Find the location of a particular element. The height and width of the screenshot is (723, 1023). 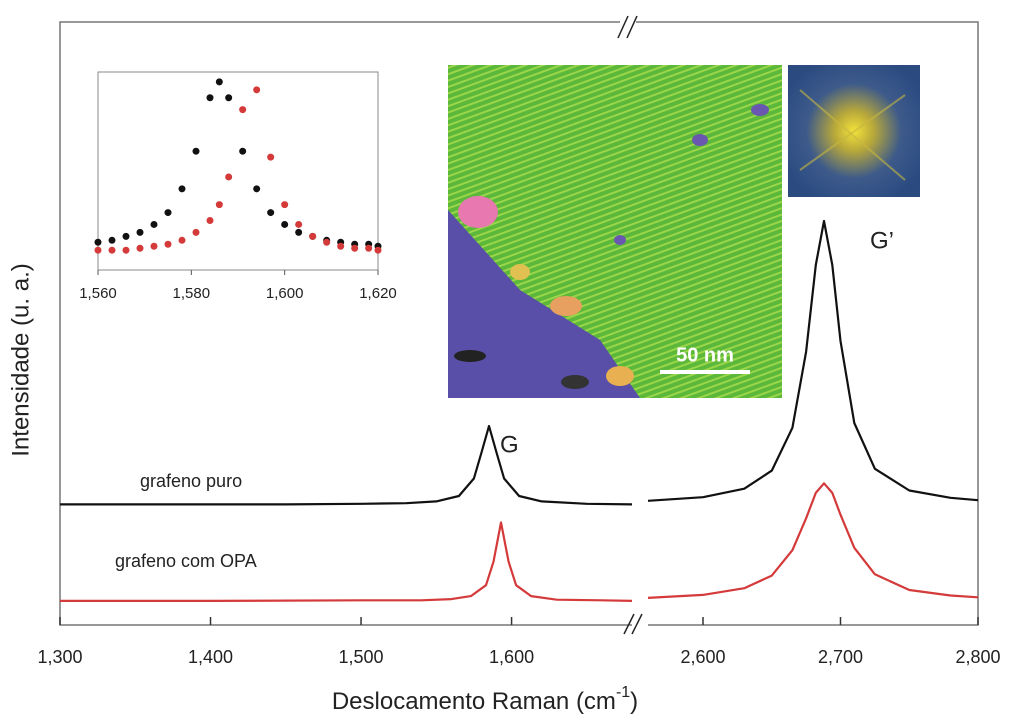

inset-x-tick-label: 1,600 is located at coordinates (285, 293).